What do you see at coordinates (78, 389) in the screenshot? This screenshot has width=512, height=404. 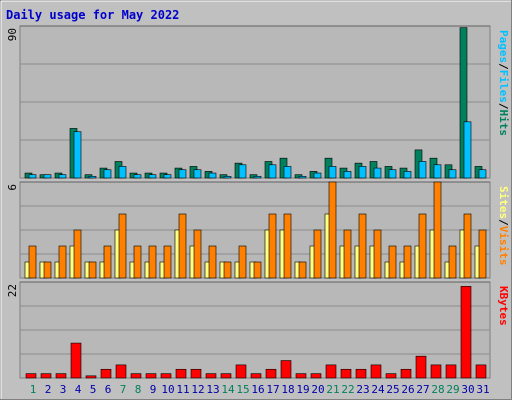 I see `x-tick-label: 4` at bounding box center [78, 389].